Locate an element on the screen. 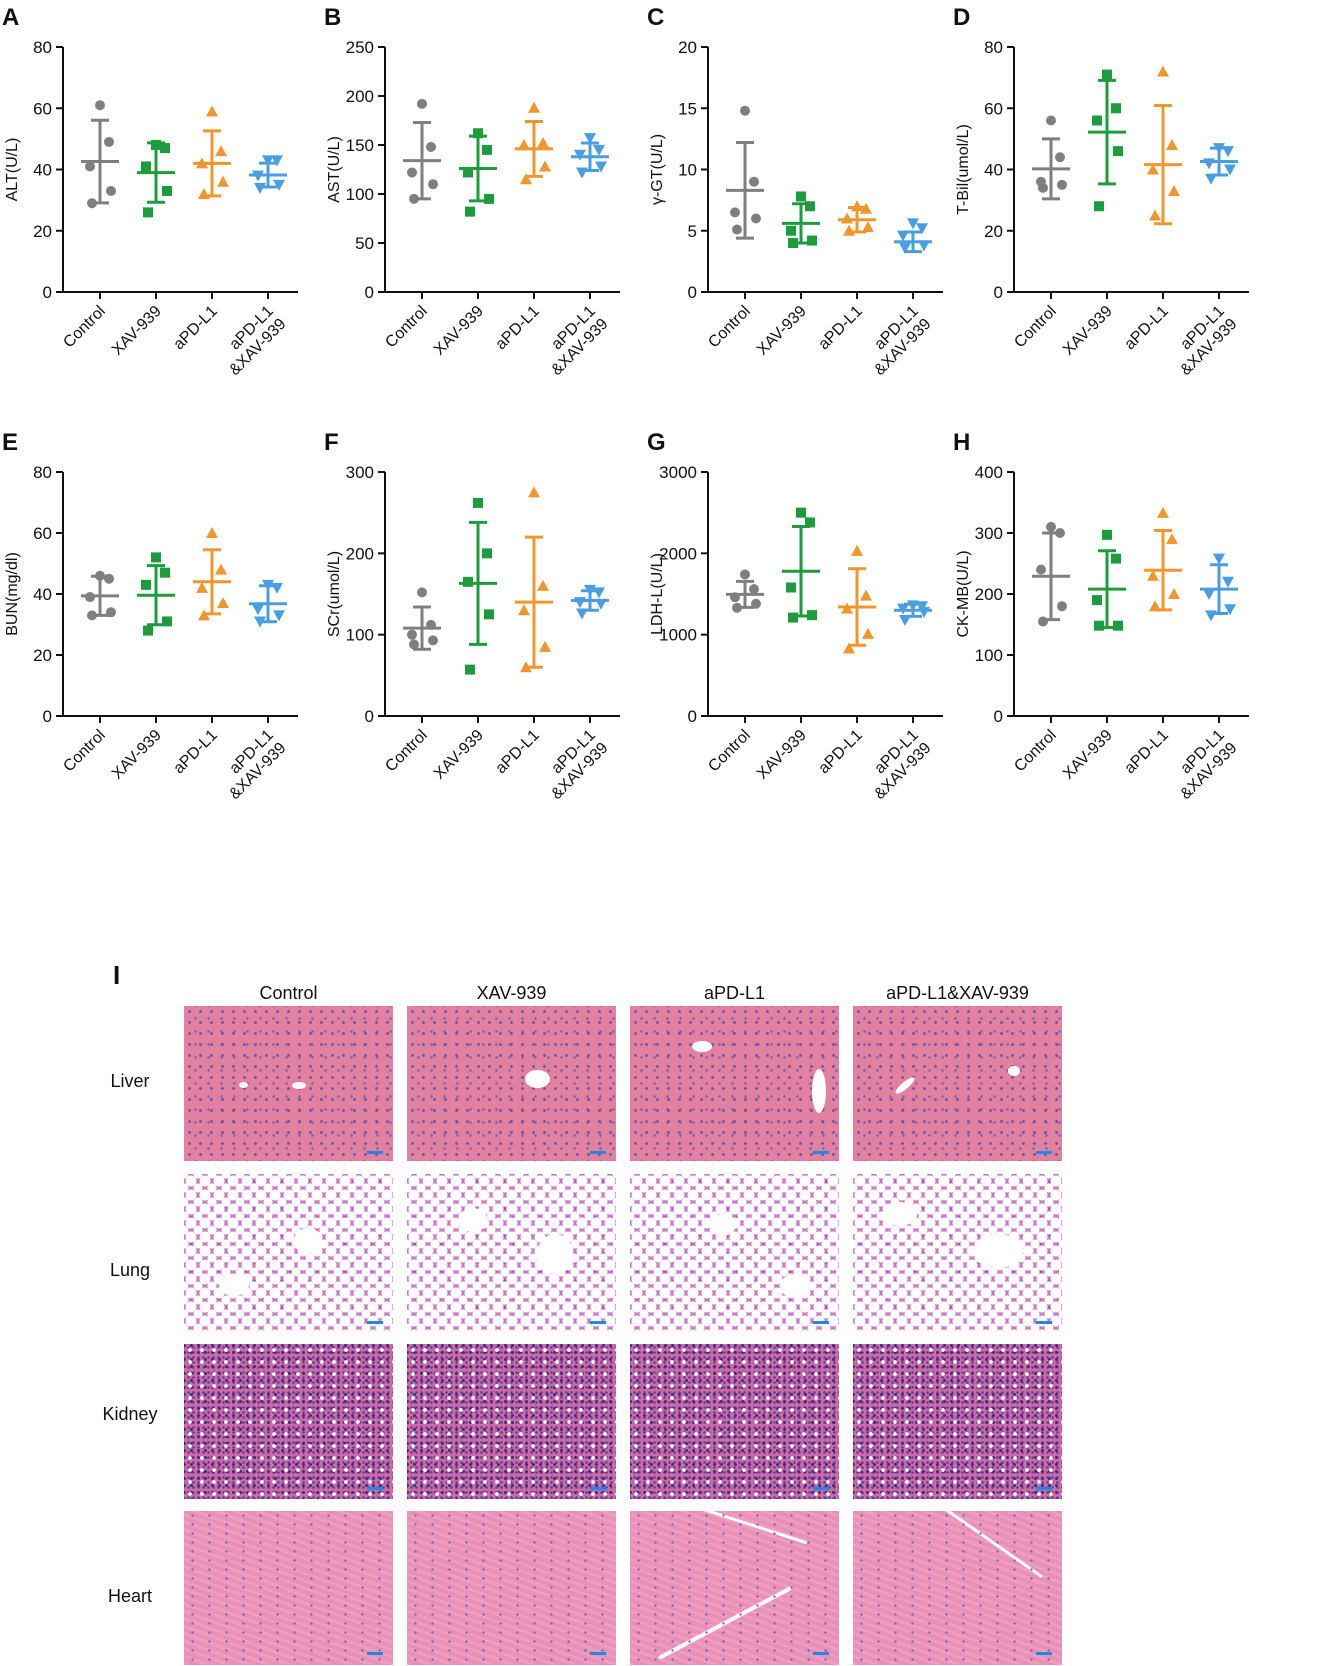 Image resolution: width=1341 pixels, height=1666 pixels. y-tick-label: 15 is located at coordinates (687, 108).